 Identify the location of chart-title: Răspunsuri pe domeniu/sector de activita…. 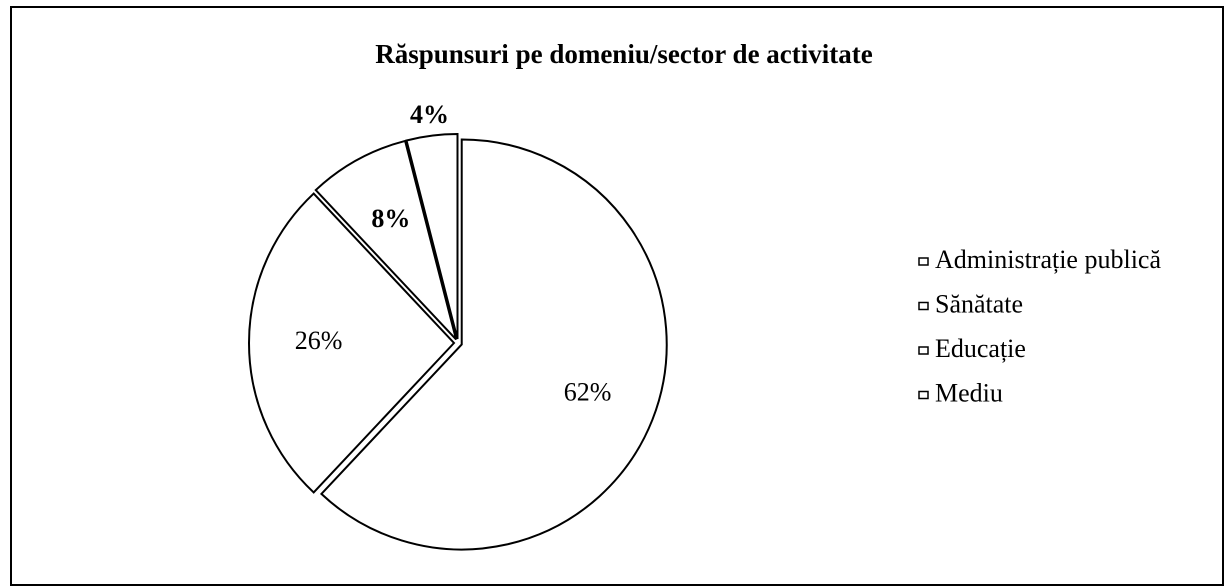
(624, 54).